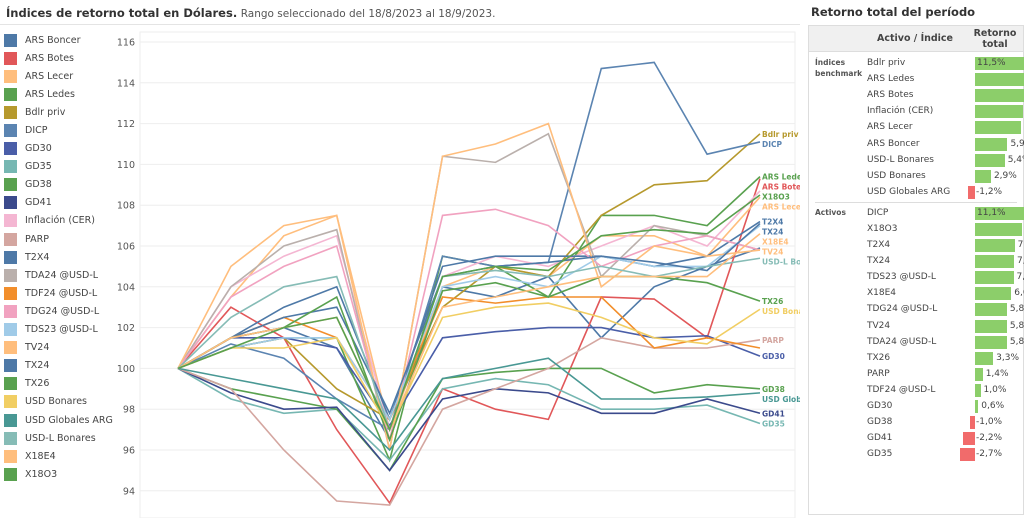  What do you see at coordinates (64, 239) in the screenshot?
I see `legend-item: PARP` at bounding box center [64, 239].